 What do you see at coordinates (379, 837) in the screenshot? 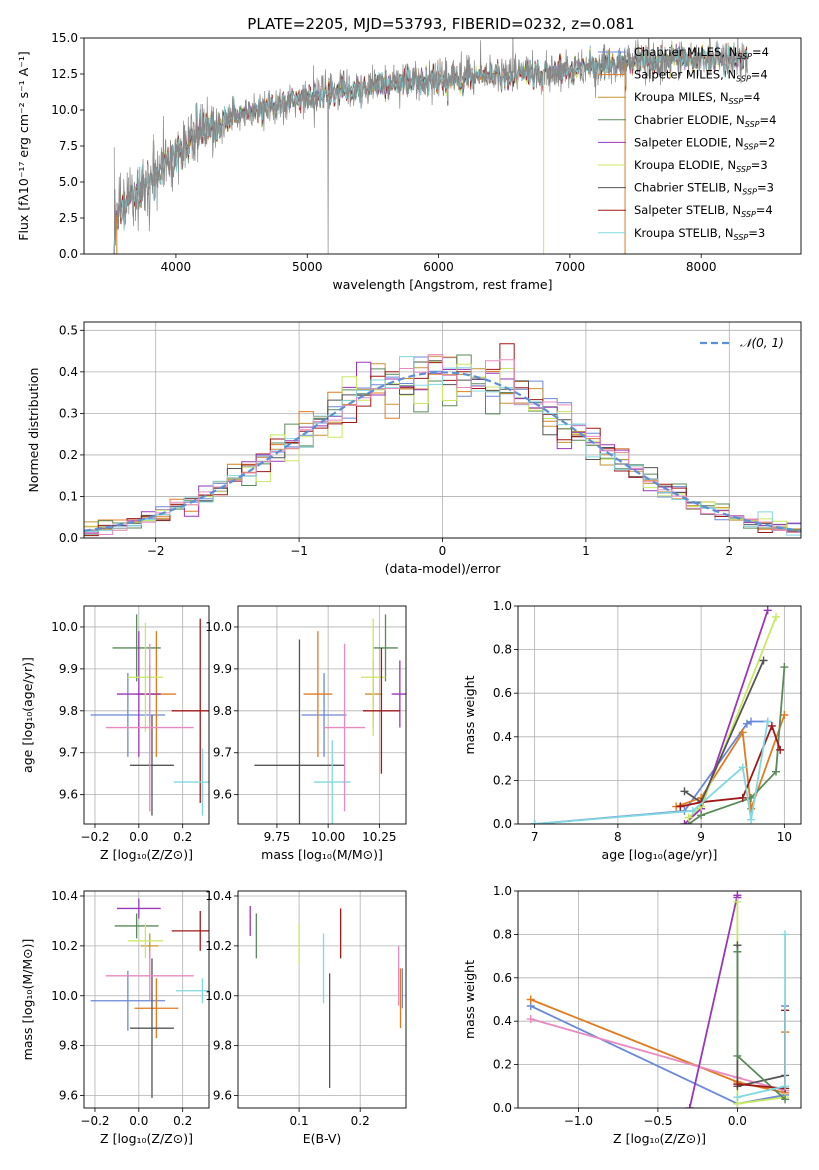
I see `x-tick-label: 10.25` at bounding box center [379, 837].